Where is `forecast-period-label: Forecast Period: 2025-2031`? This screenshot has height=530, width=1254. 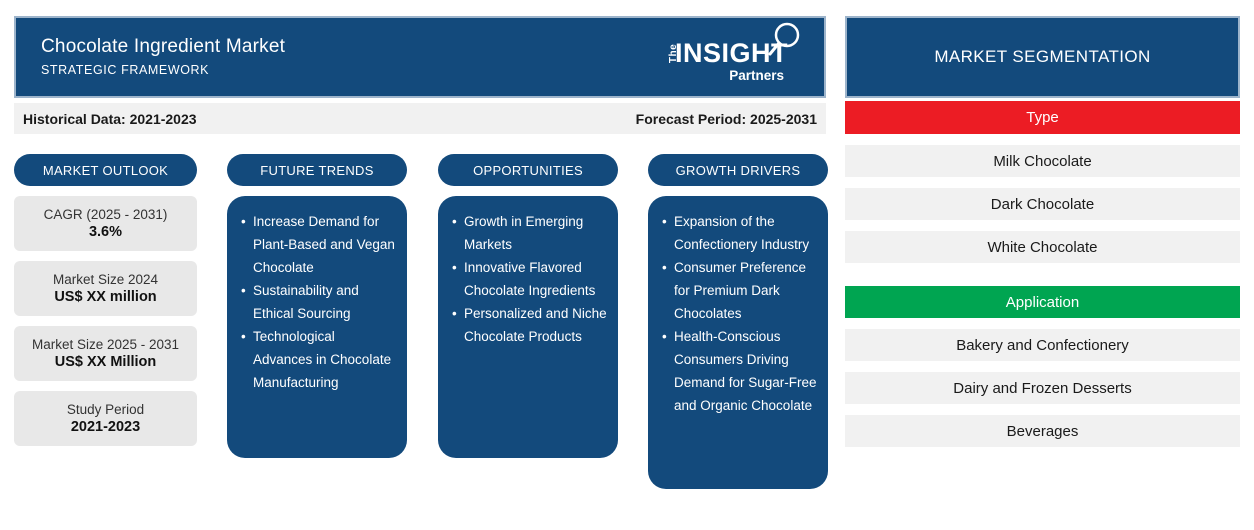 forecast-period-label: Forecast Period: 2025-2031 is located at coordinates (726, 118).